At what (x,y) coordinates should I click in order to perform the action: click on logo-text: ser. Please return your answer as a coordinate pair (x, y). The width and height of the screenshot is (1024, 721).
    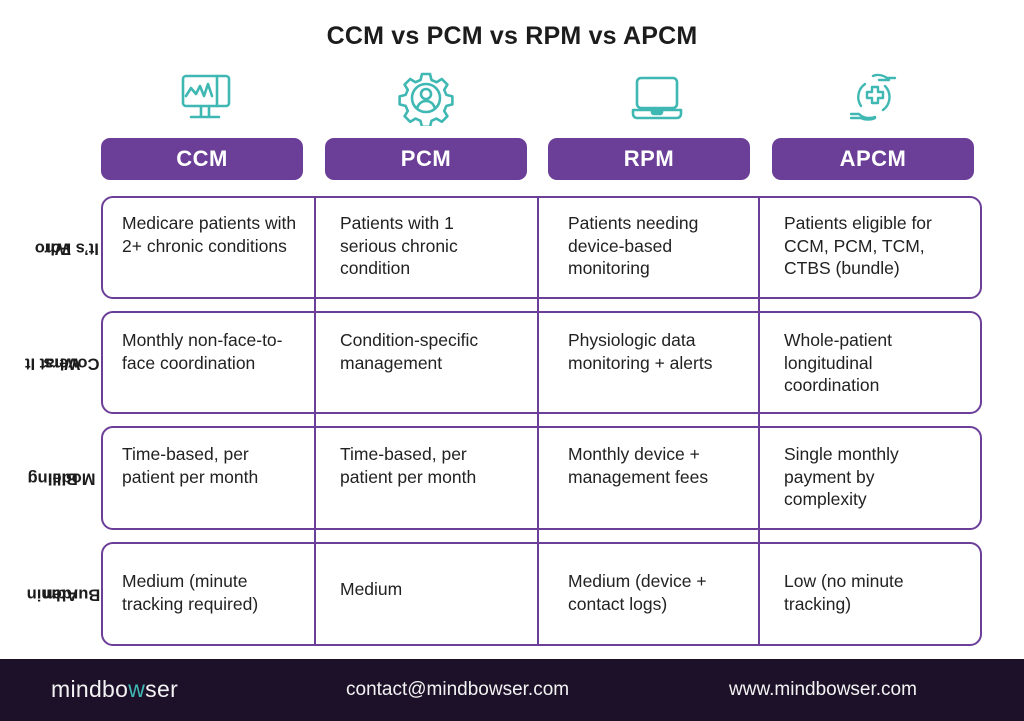
    Looking at the image, I should click on (162, 689).